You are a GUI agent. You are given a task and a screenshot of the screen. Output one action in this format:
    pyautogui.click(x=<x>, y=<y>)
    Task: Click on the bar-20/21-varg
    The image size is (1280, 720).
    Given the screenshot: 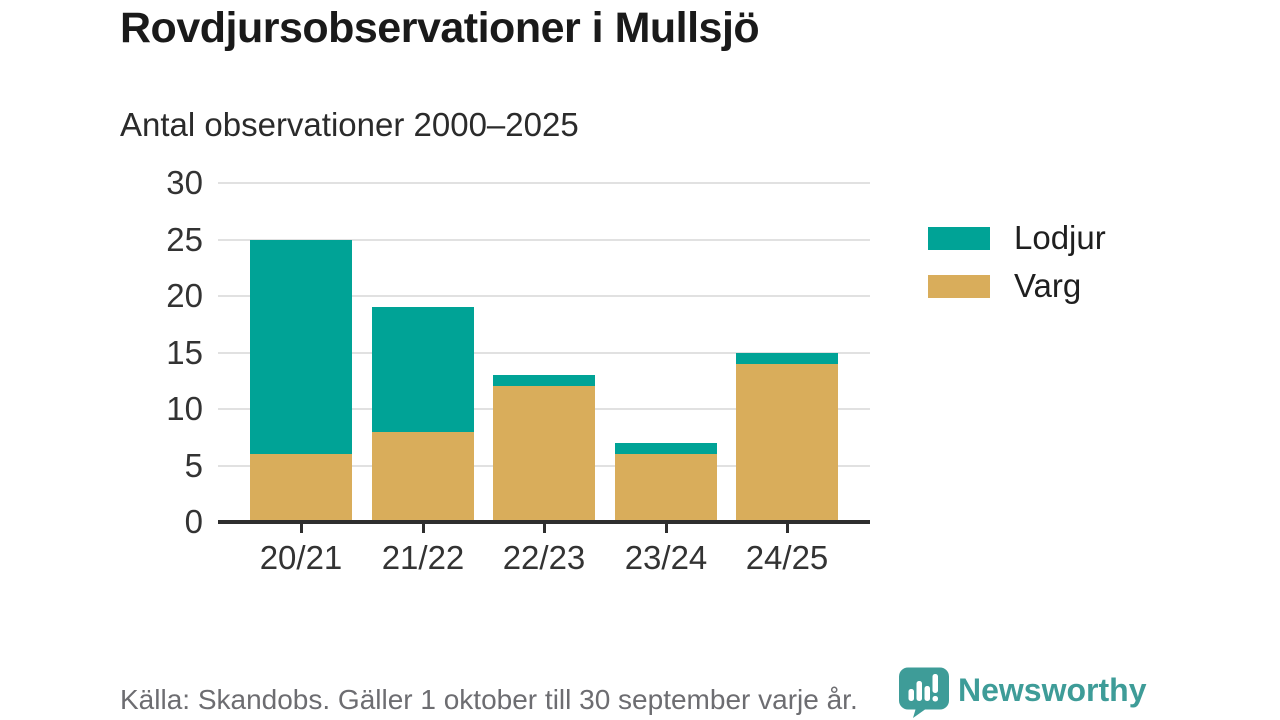 What is the action you would take?
    pyautogui.click(x=301, y=488)
    